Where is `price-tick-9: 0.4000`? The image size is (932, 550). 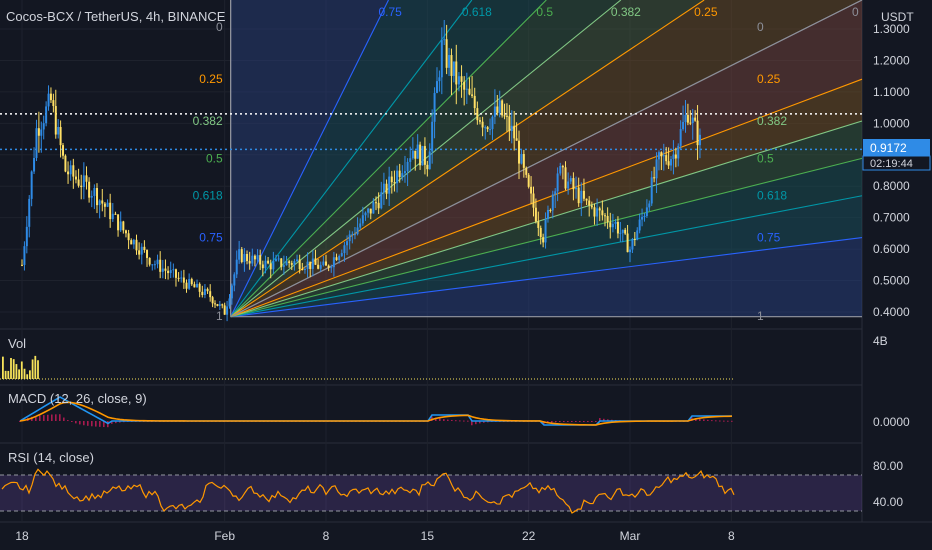
price-tick-9: 0.4000 is located at coordinates (891, 312).